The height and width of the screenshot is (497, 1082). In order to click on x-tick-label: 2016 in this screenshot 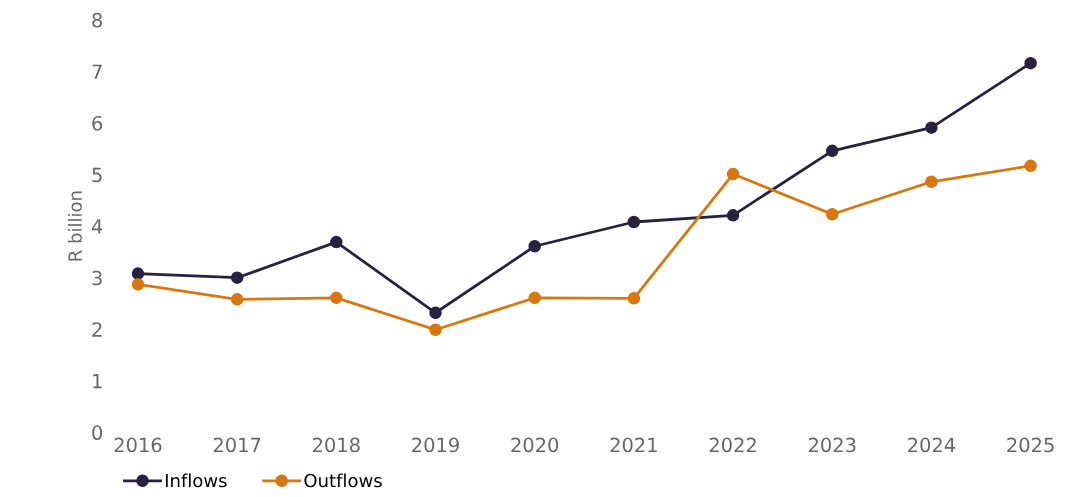, I will do `click(138, 445)`.